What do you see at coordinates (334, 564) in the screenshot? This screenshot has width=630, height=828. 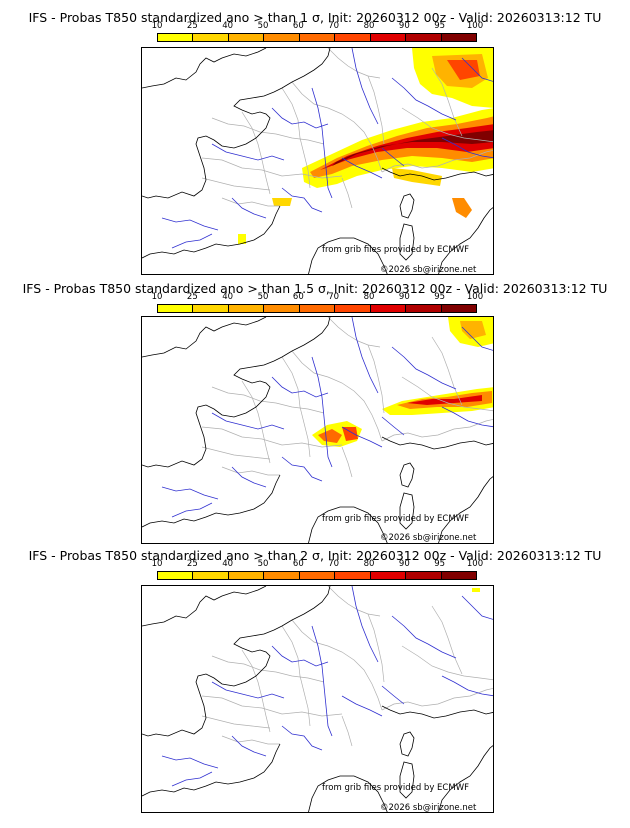 I see `colorbar-tick-label: 70` at bounding box center [334, 564].